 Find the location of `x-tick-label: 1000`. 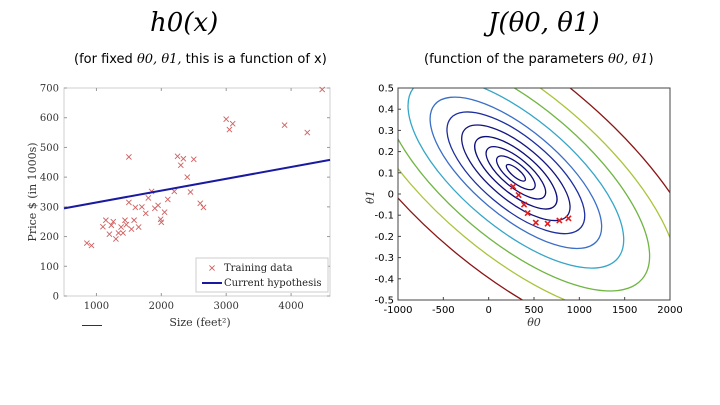

x-tick-label: 1000 is located at coordinates (579, 310).